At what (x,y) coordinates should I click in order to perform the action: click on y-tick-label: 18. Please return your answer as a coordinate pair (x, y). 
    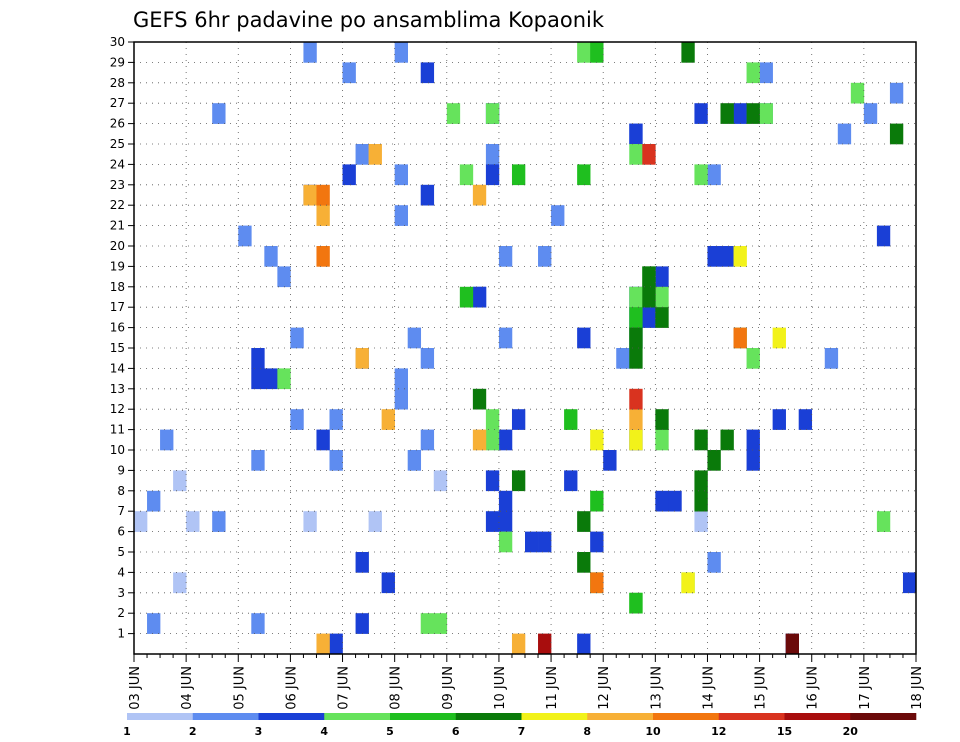
    Looking at the image, I should click on (117, 287).